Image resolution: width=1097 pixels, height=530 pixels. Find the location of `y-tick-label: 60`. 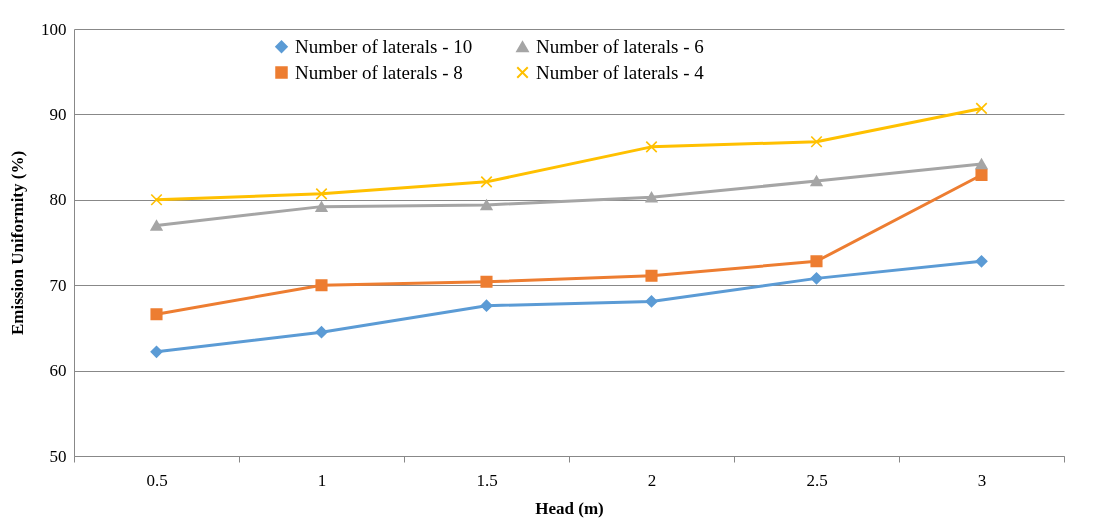

y-tick-label: 60 is located at coordinates (58, 371).